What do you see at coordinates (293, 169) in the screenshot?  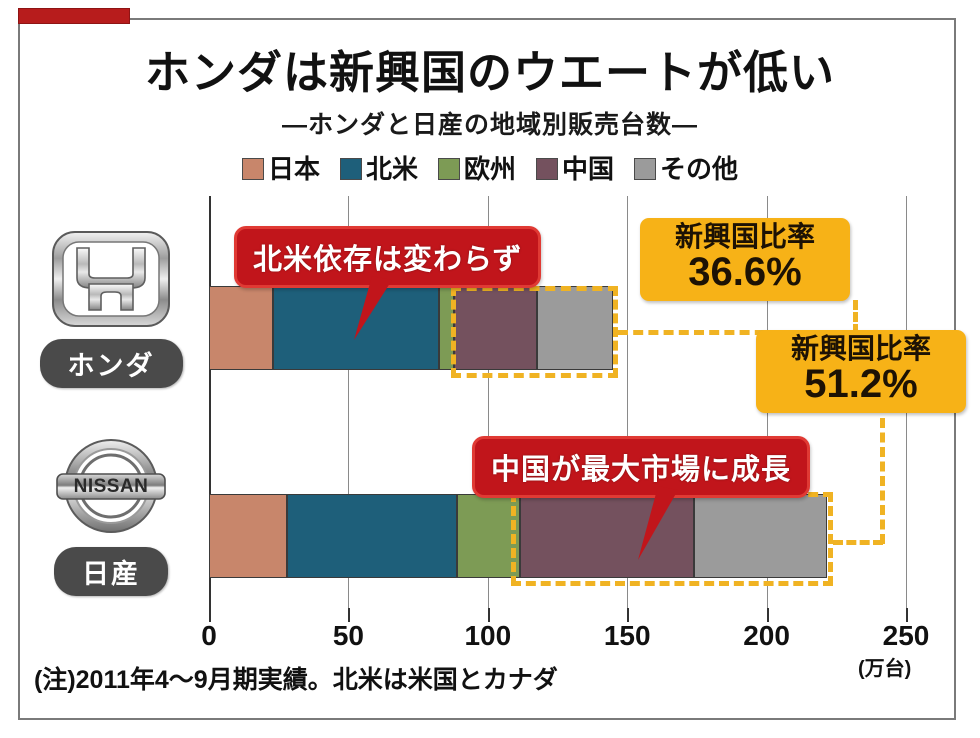 I see `legend-label: 日本` at bounding box center [293, 169].